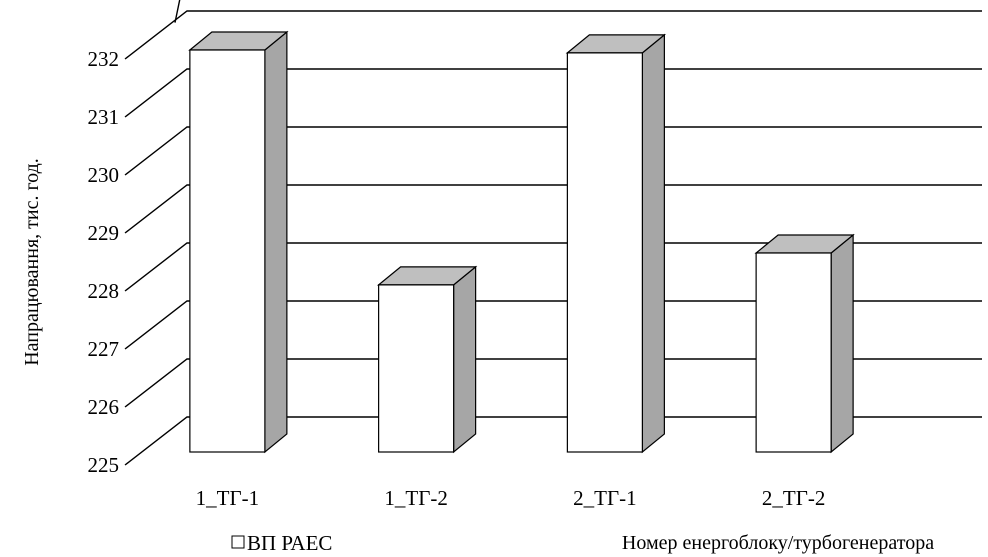 This screenshot has height=557, width=988. What do you see at coordinates (238, 542) in the screenshot?
I see `legend-swatch` at bounding box center [238, 542].